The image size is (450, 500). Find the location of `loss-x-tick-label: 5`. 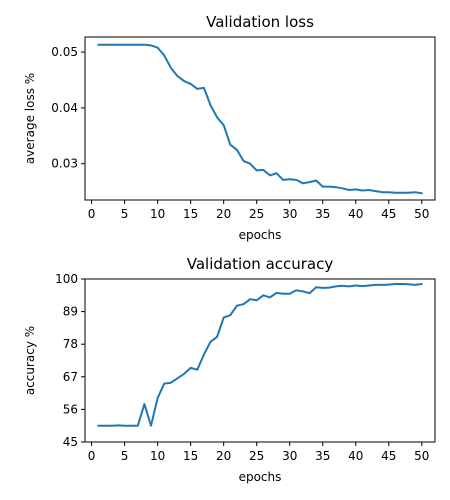

loss-x-tick-label: 5 is located at coordinates (125, 214).